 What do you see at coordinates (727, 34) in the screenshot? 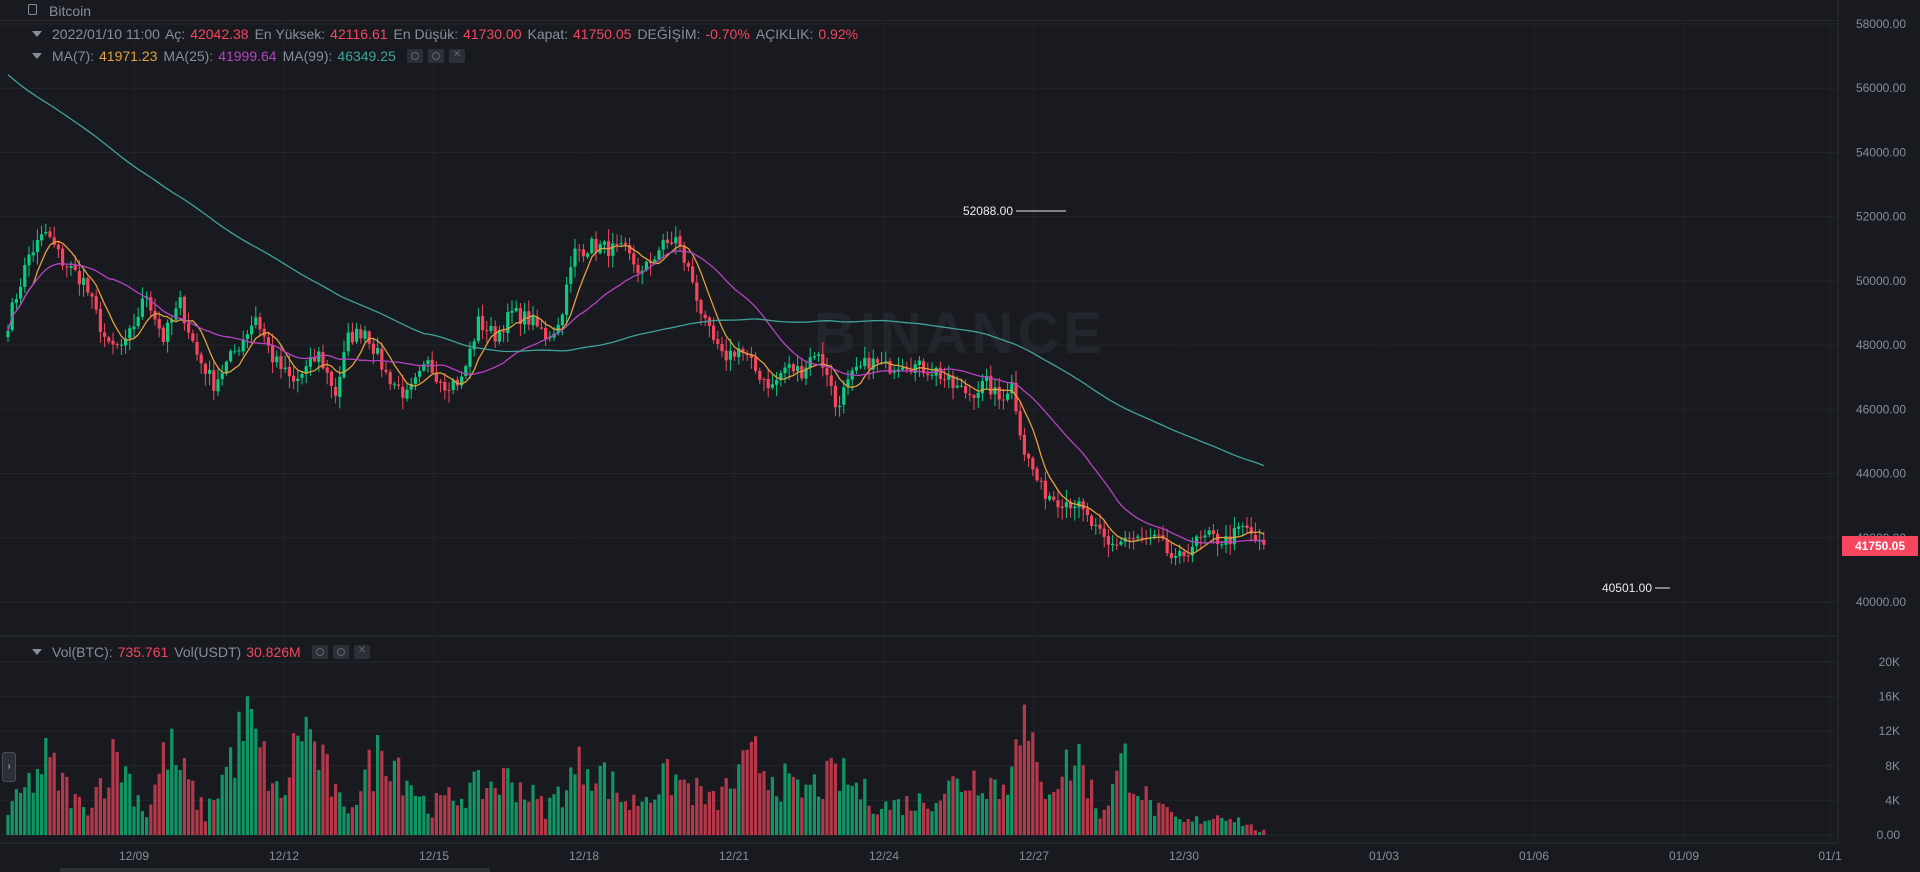
I see `change-value: -0.70%` at bounding box center [727, 34].